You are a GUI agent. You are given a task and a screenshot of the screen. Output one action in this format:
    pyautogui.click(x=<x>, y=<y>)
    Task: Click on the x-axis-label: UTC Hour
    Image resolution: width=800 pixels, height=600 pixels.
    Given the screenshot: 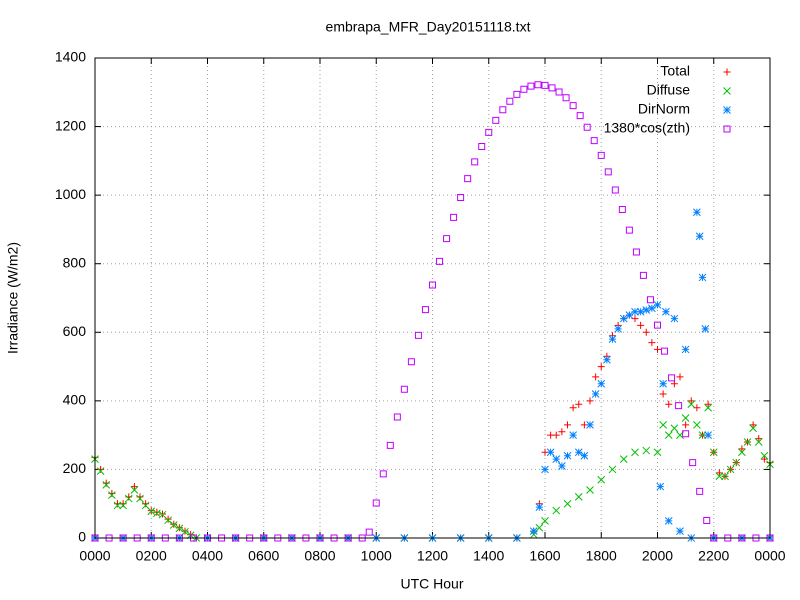 What is the action you would take?
    pyautogui.click(x=431, y=584)
    